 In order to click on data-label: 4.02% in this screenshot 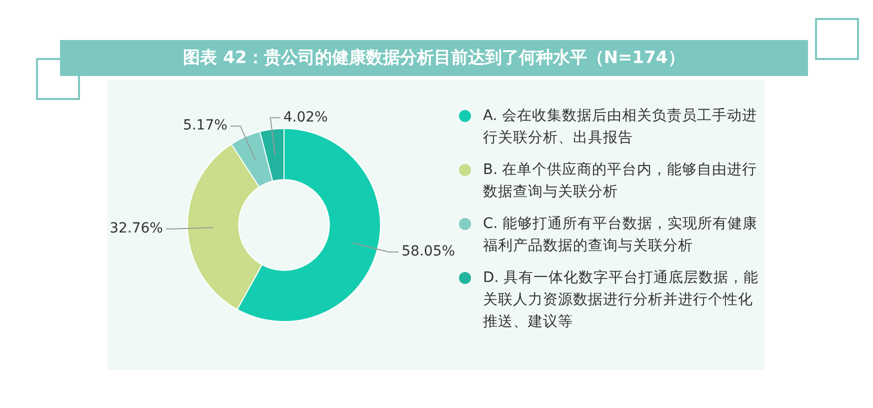, I will do `click(305, 117)`.